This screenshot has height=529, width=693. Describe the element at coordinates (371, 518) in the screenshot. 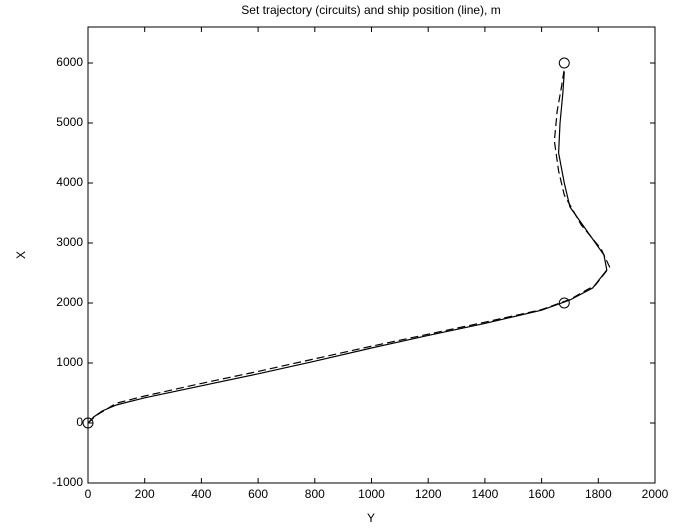

I see `x-axis-label: Y` at that location.